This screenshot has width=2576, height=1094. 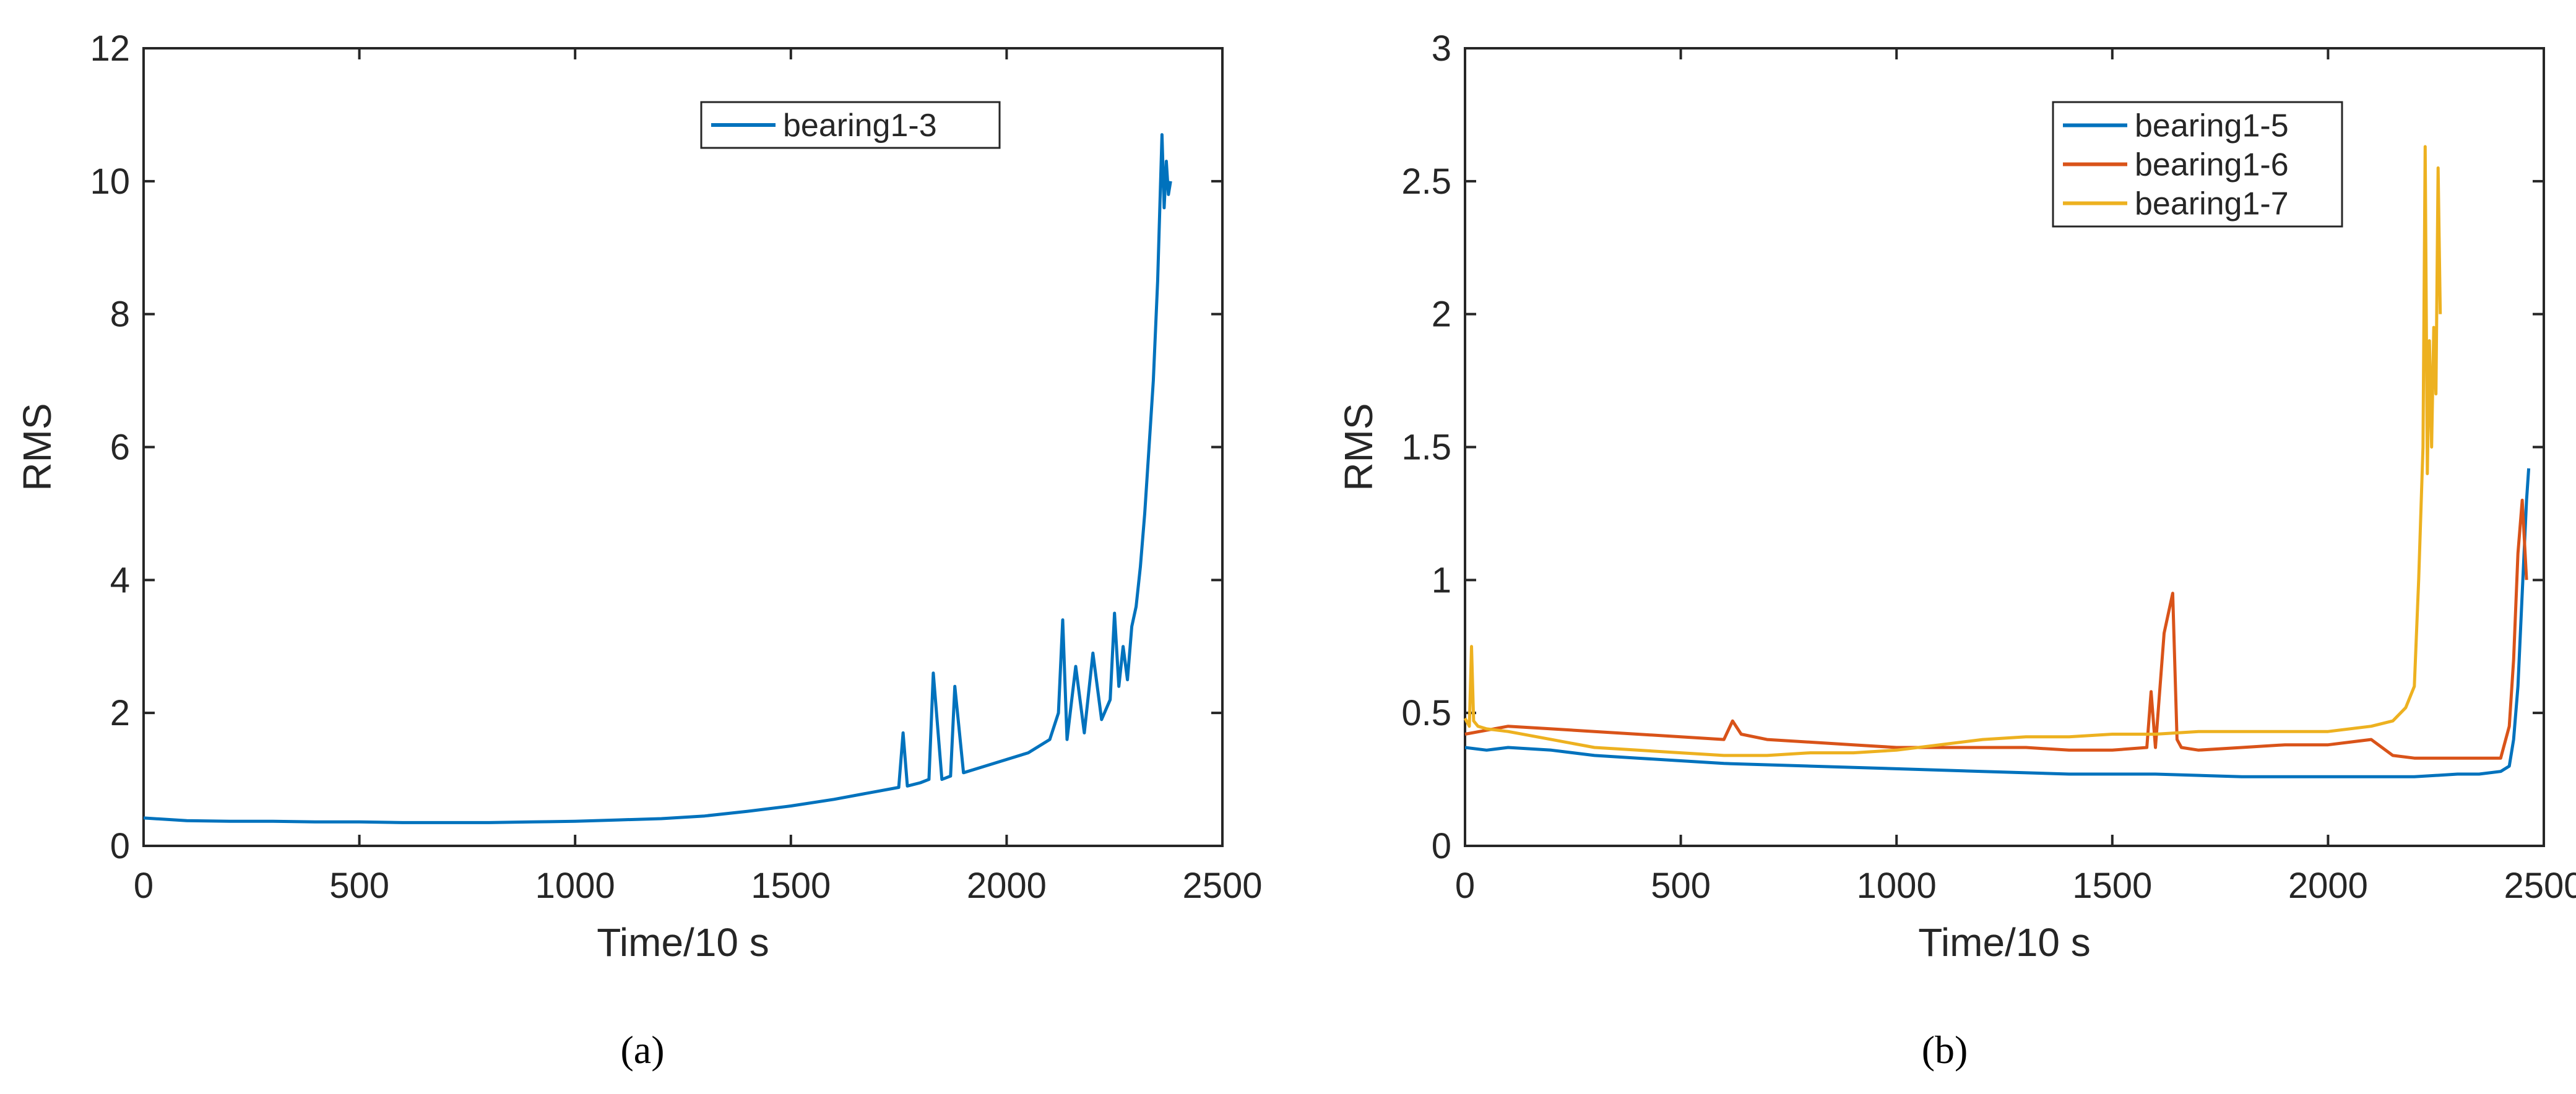 What do you see at coordinates (2212, 126) in the screenshot?
I see `legend-label: bearing1-5` at bounding box center [2212, 126].